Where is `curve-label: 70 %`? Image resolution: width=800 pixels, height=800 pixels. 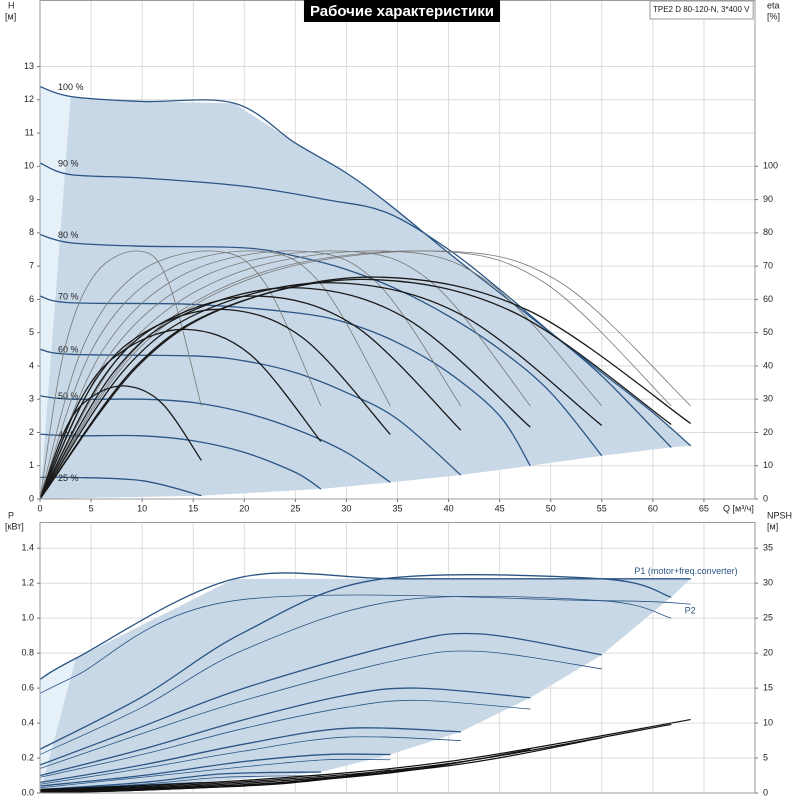
curve-label: 70 % is located at coordinates (68, 296).